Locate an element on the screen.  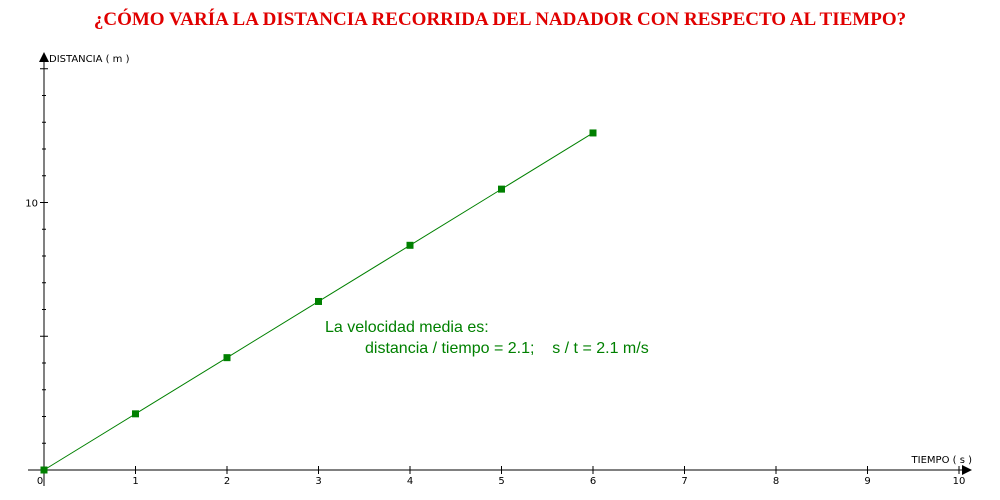
x-tick-label: 7 is located at coordinates (684, 481).